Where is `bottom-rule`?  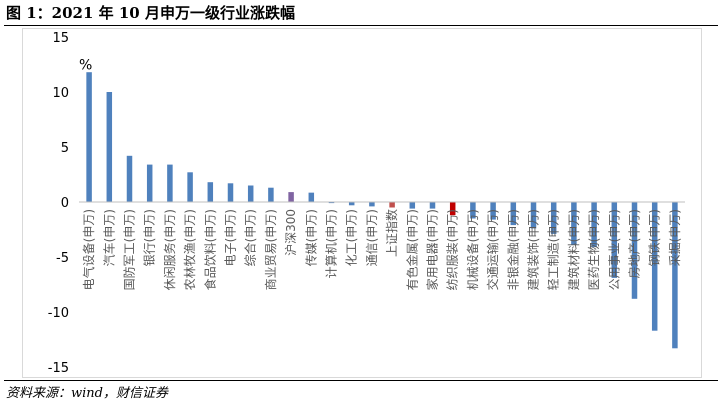 bottom-rule is located at coordinates (361, 380).